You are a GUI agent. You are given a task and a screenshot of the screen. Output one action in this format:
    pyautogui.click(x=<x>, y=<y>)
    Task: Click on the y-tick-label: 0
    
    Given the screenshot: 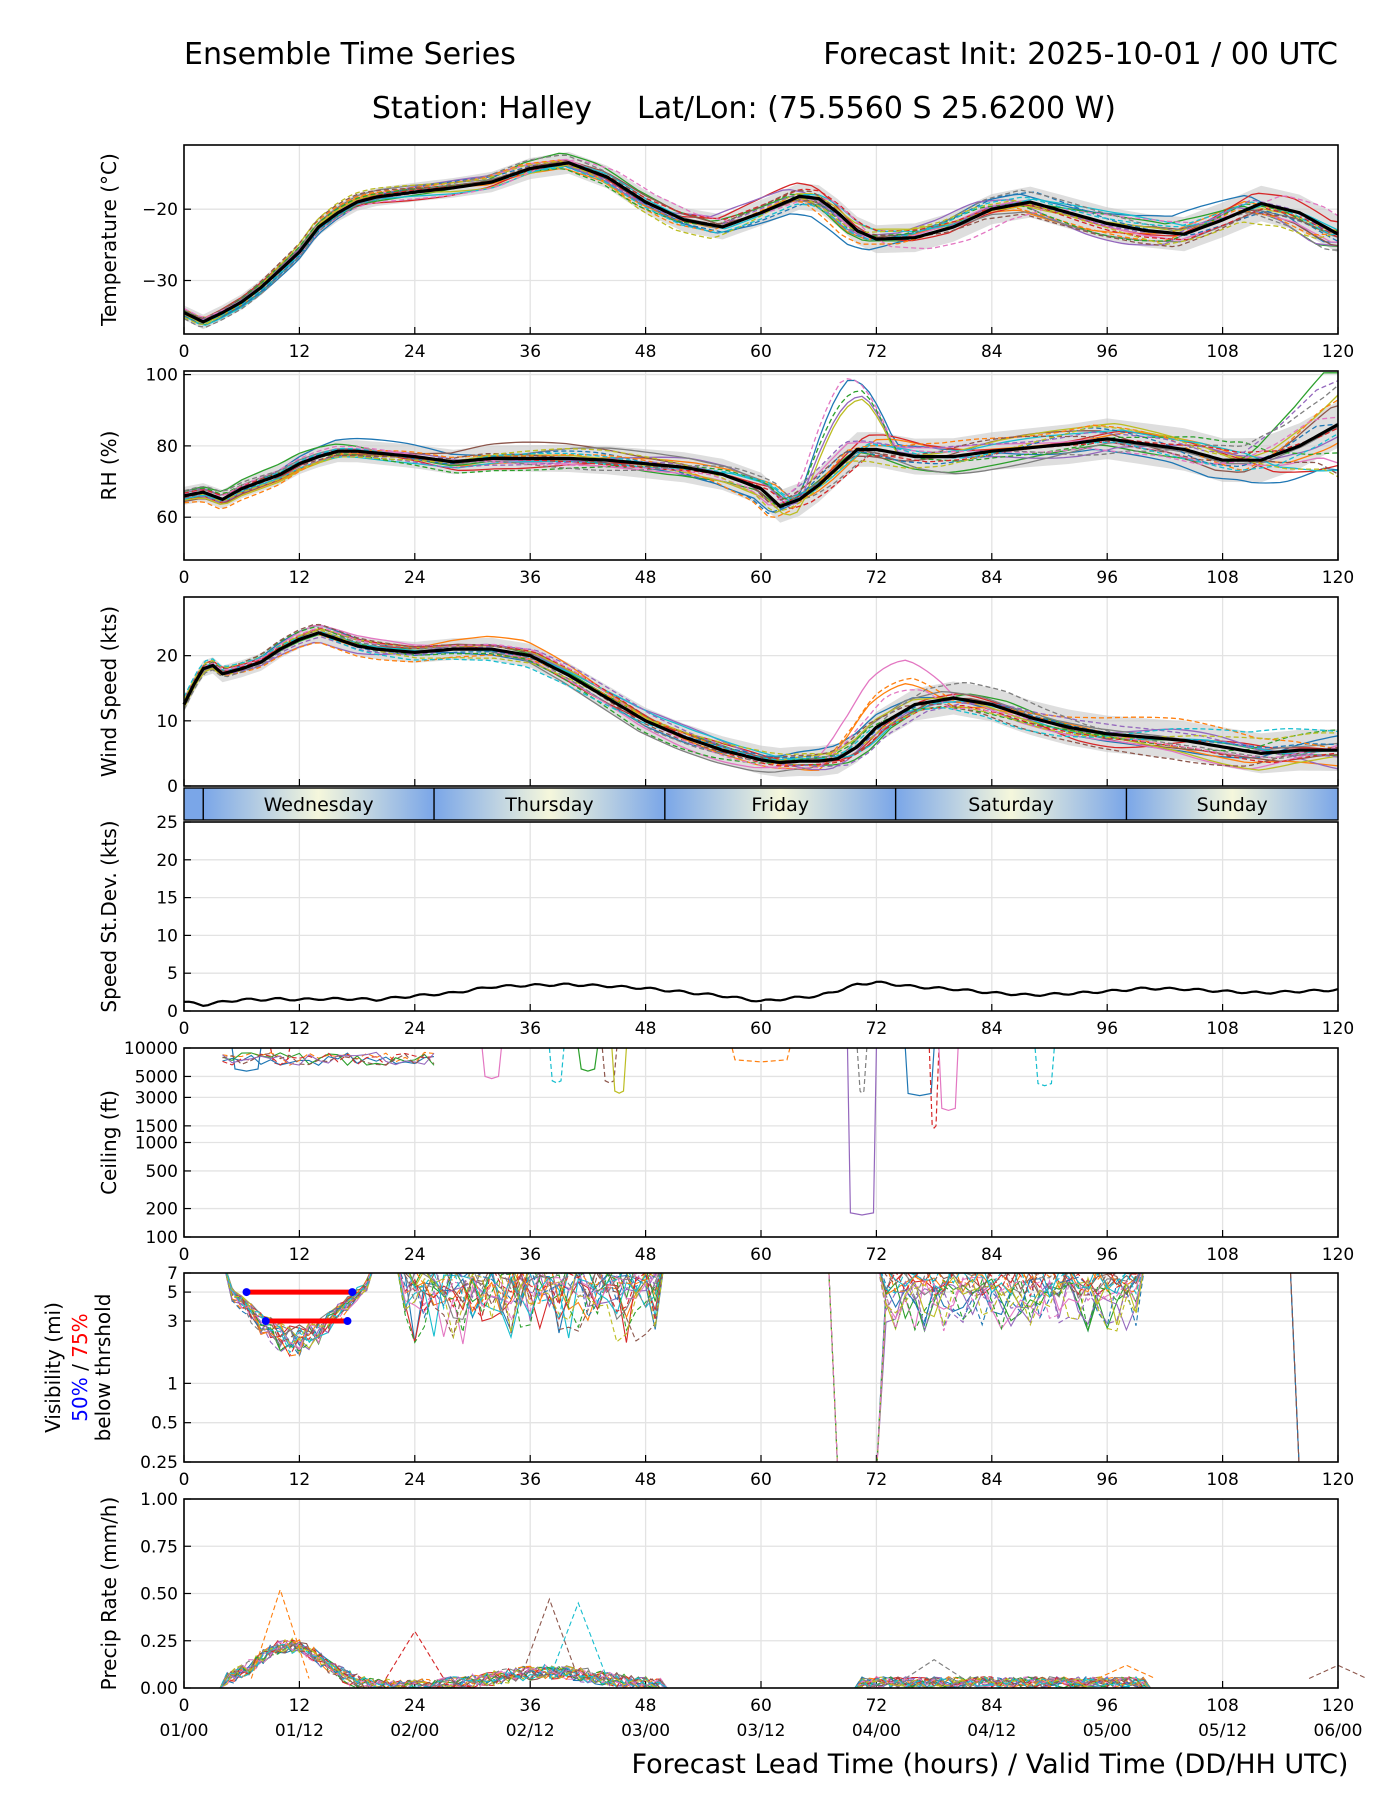 What is the action you would take?
    pyautogui.click(x=172, y=1012)
    